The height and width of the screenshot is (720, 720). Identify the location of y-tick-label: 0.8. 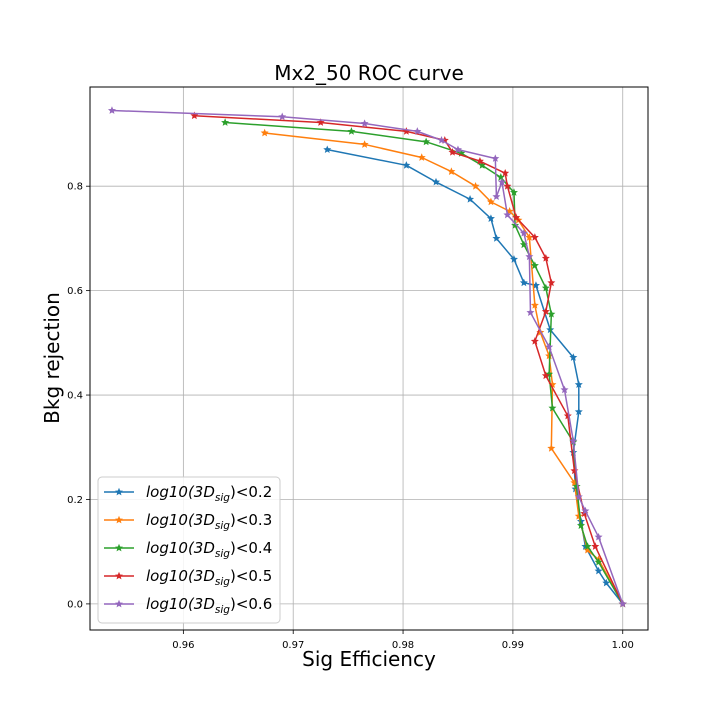
(75, 187).